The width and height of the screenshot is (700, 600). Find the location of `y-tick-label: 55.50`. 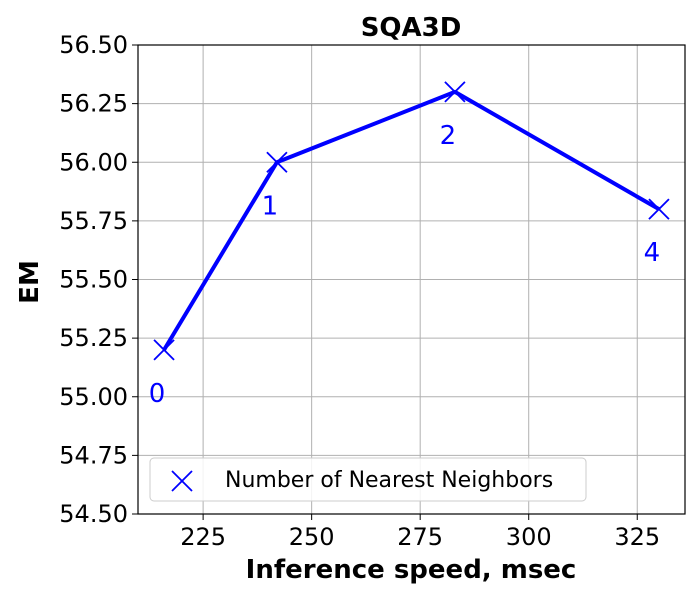

y-tick-label: 55.50 is located at coordinates (93, 280).